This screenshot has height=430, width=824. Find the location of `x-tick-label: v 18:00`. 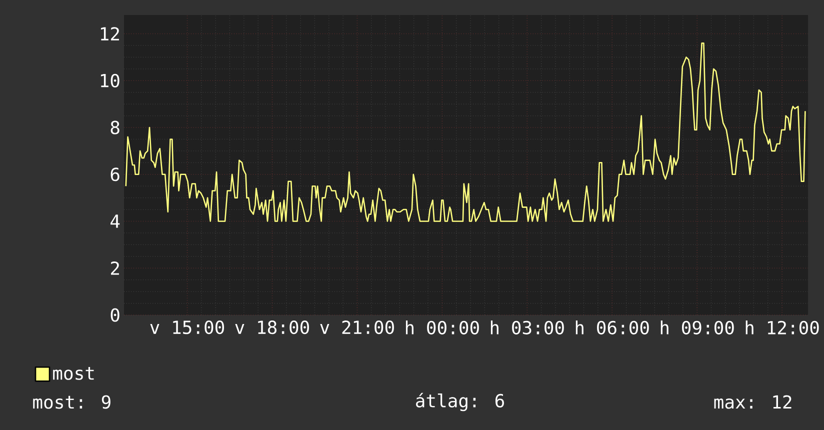

x-tick-label: v 18:00 is located at coordinates (272, 327).